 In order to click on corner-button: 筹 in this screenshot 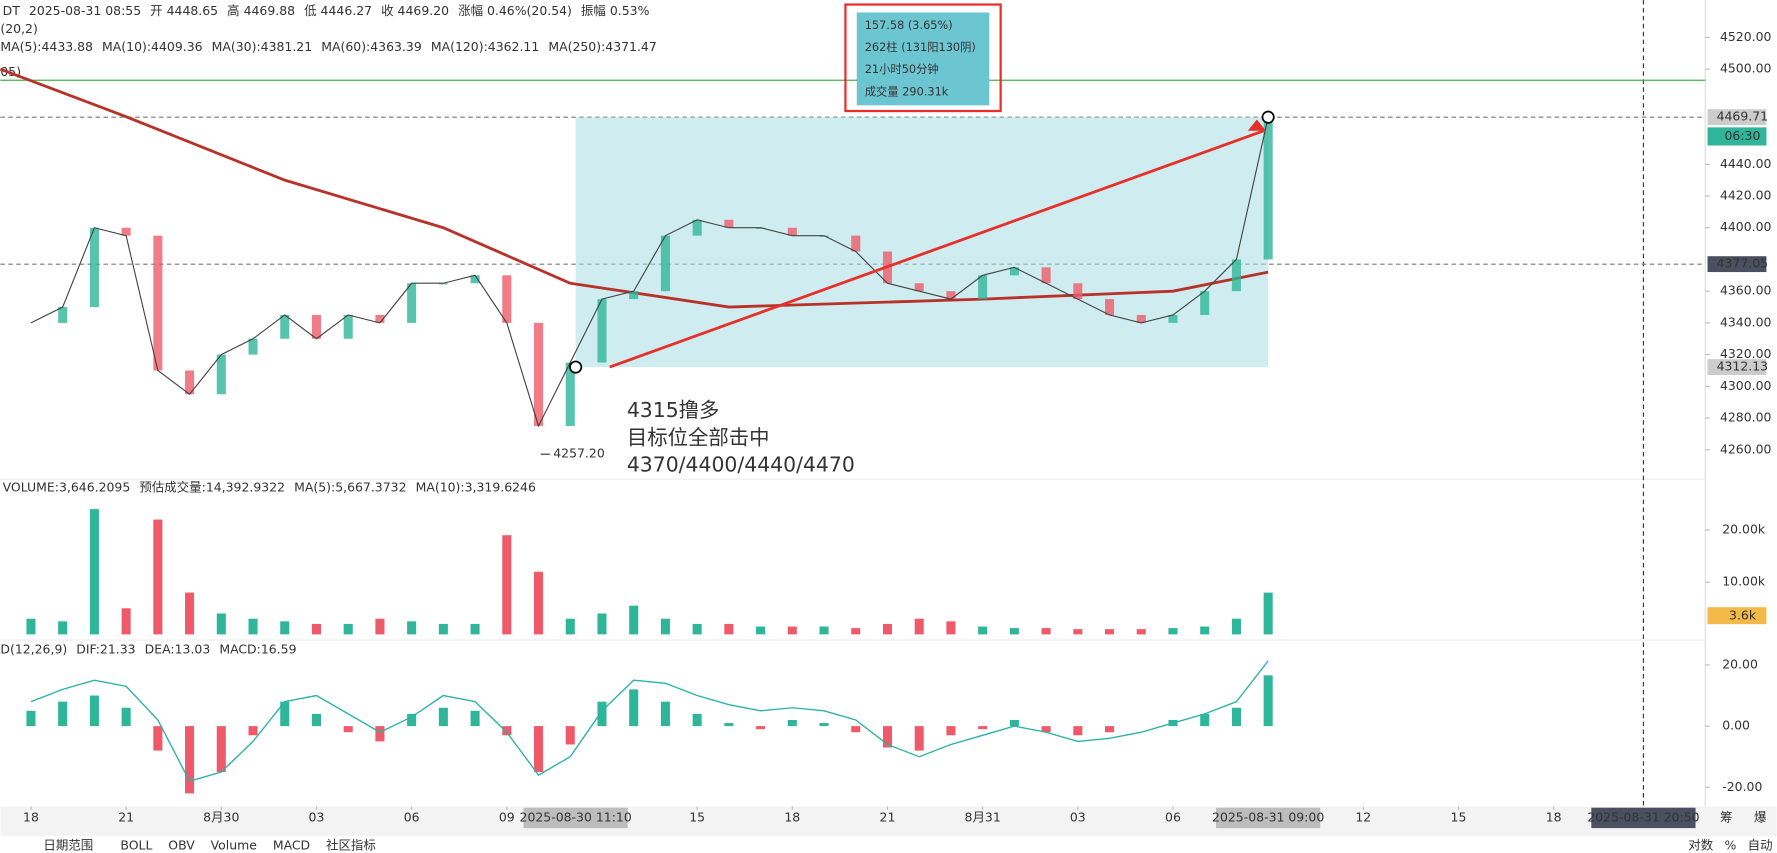, I will do `click(1726, 816)`.